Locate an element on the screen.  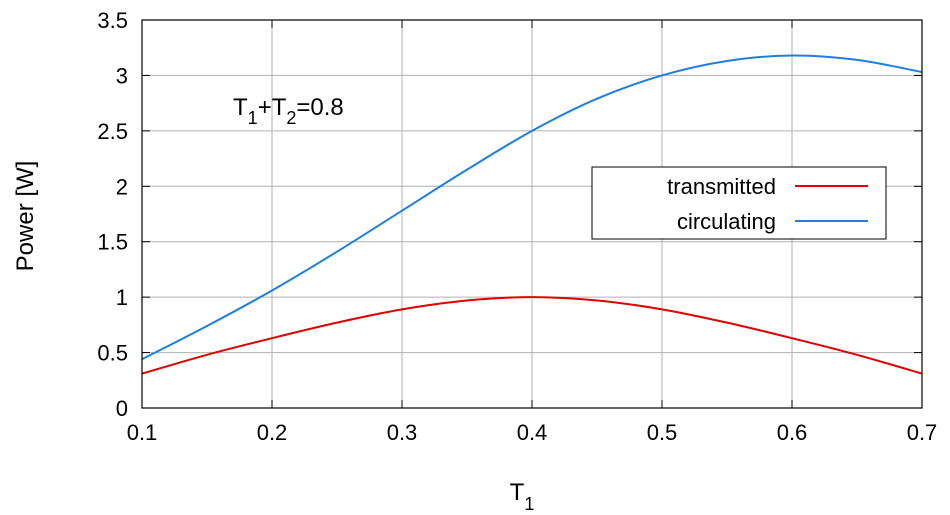
annotation-part: 2 is located at coordinates (291, 118).